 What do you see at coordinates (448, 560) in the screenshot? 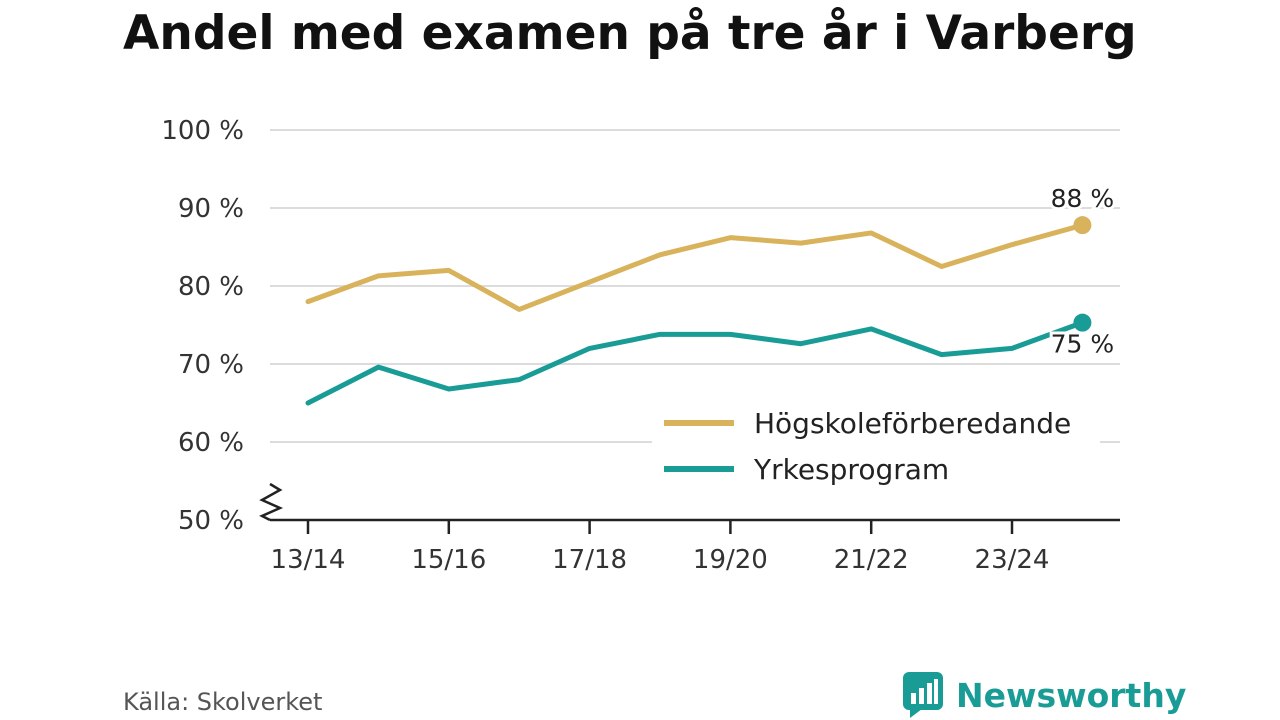
I see `x-tick-label: 15/16` at bounding box center [448, 560].